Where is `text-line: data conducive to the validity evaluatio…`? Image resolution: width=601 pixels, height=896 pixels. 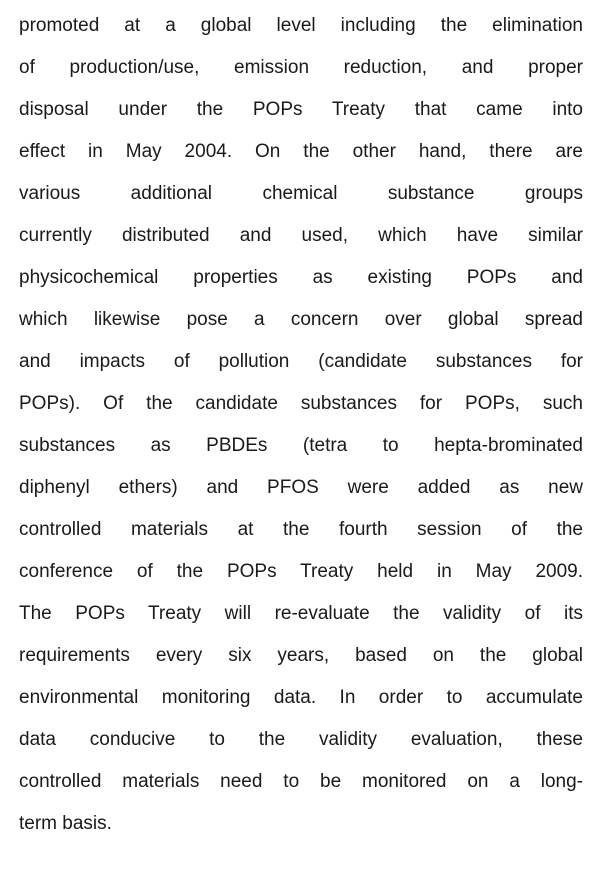
text-line: data conducive to the validity evaluatio… is located at coordinates (301, 739).